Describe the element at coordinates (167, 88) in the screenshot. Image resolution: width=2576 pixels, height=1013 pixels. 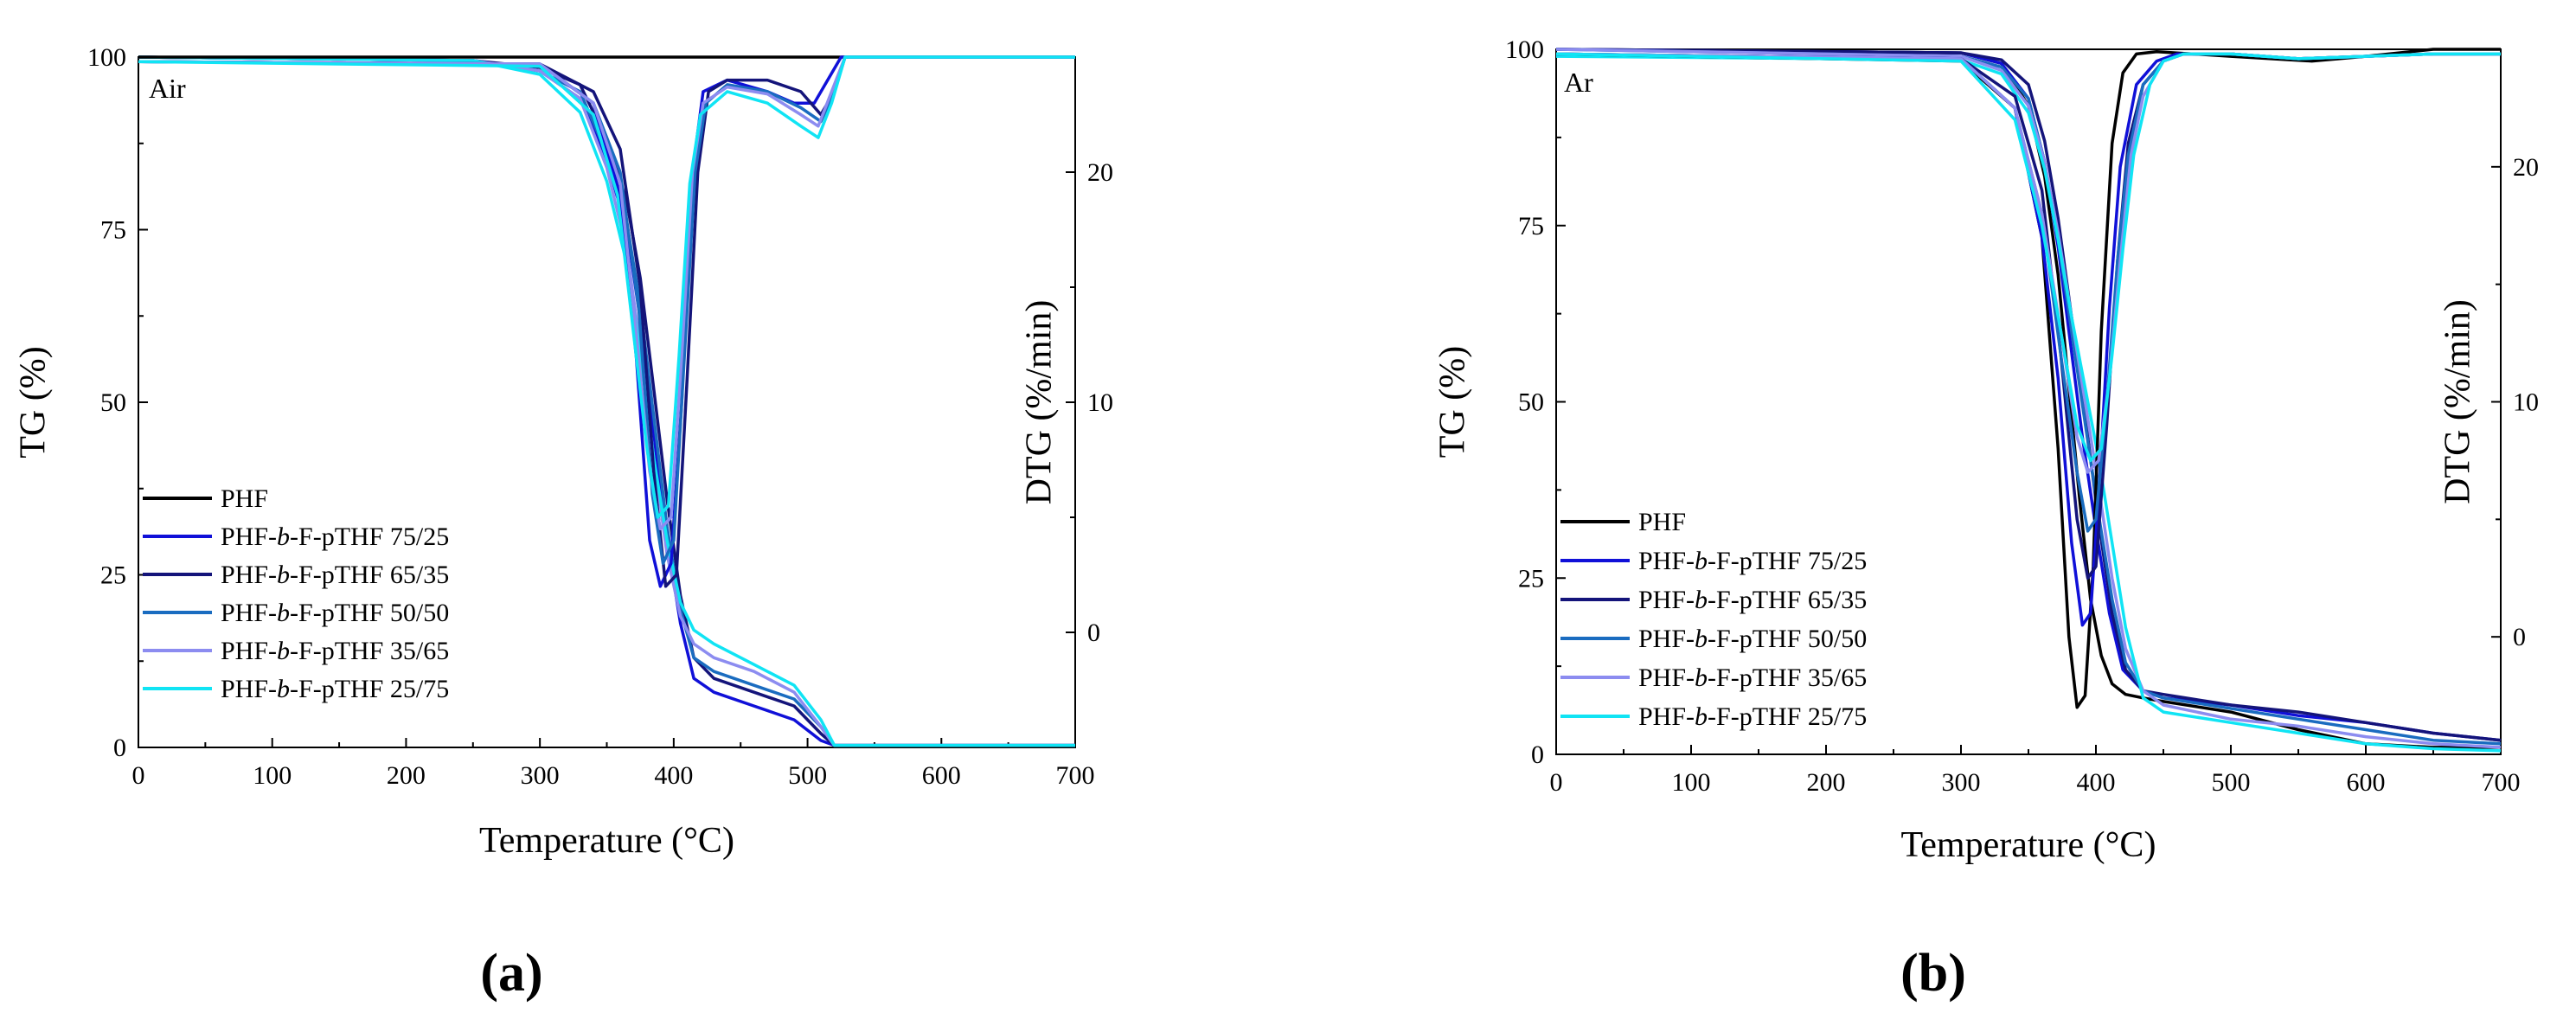
I see `atmosphere-label: Air` at that location.